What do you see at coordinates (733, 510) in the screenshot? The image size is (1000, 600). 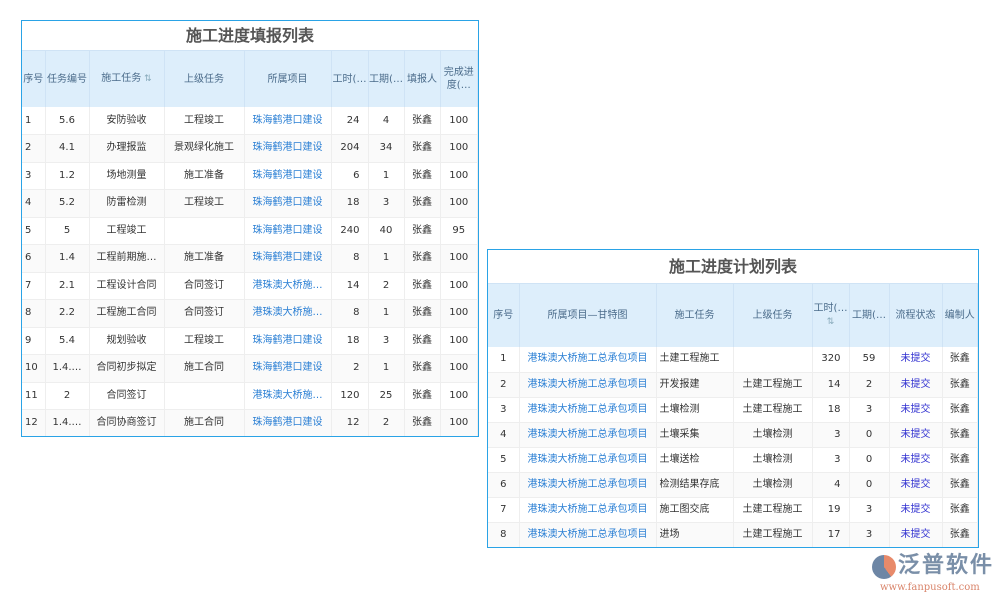 I see `table-row: 7 港珠澳大桥施工总承包项目 施工图交底 土建工程施工 19 3 未提交 张鑫` at bounding box center [733, 510].